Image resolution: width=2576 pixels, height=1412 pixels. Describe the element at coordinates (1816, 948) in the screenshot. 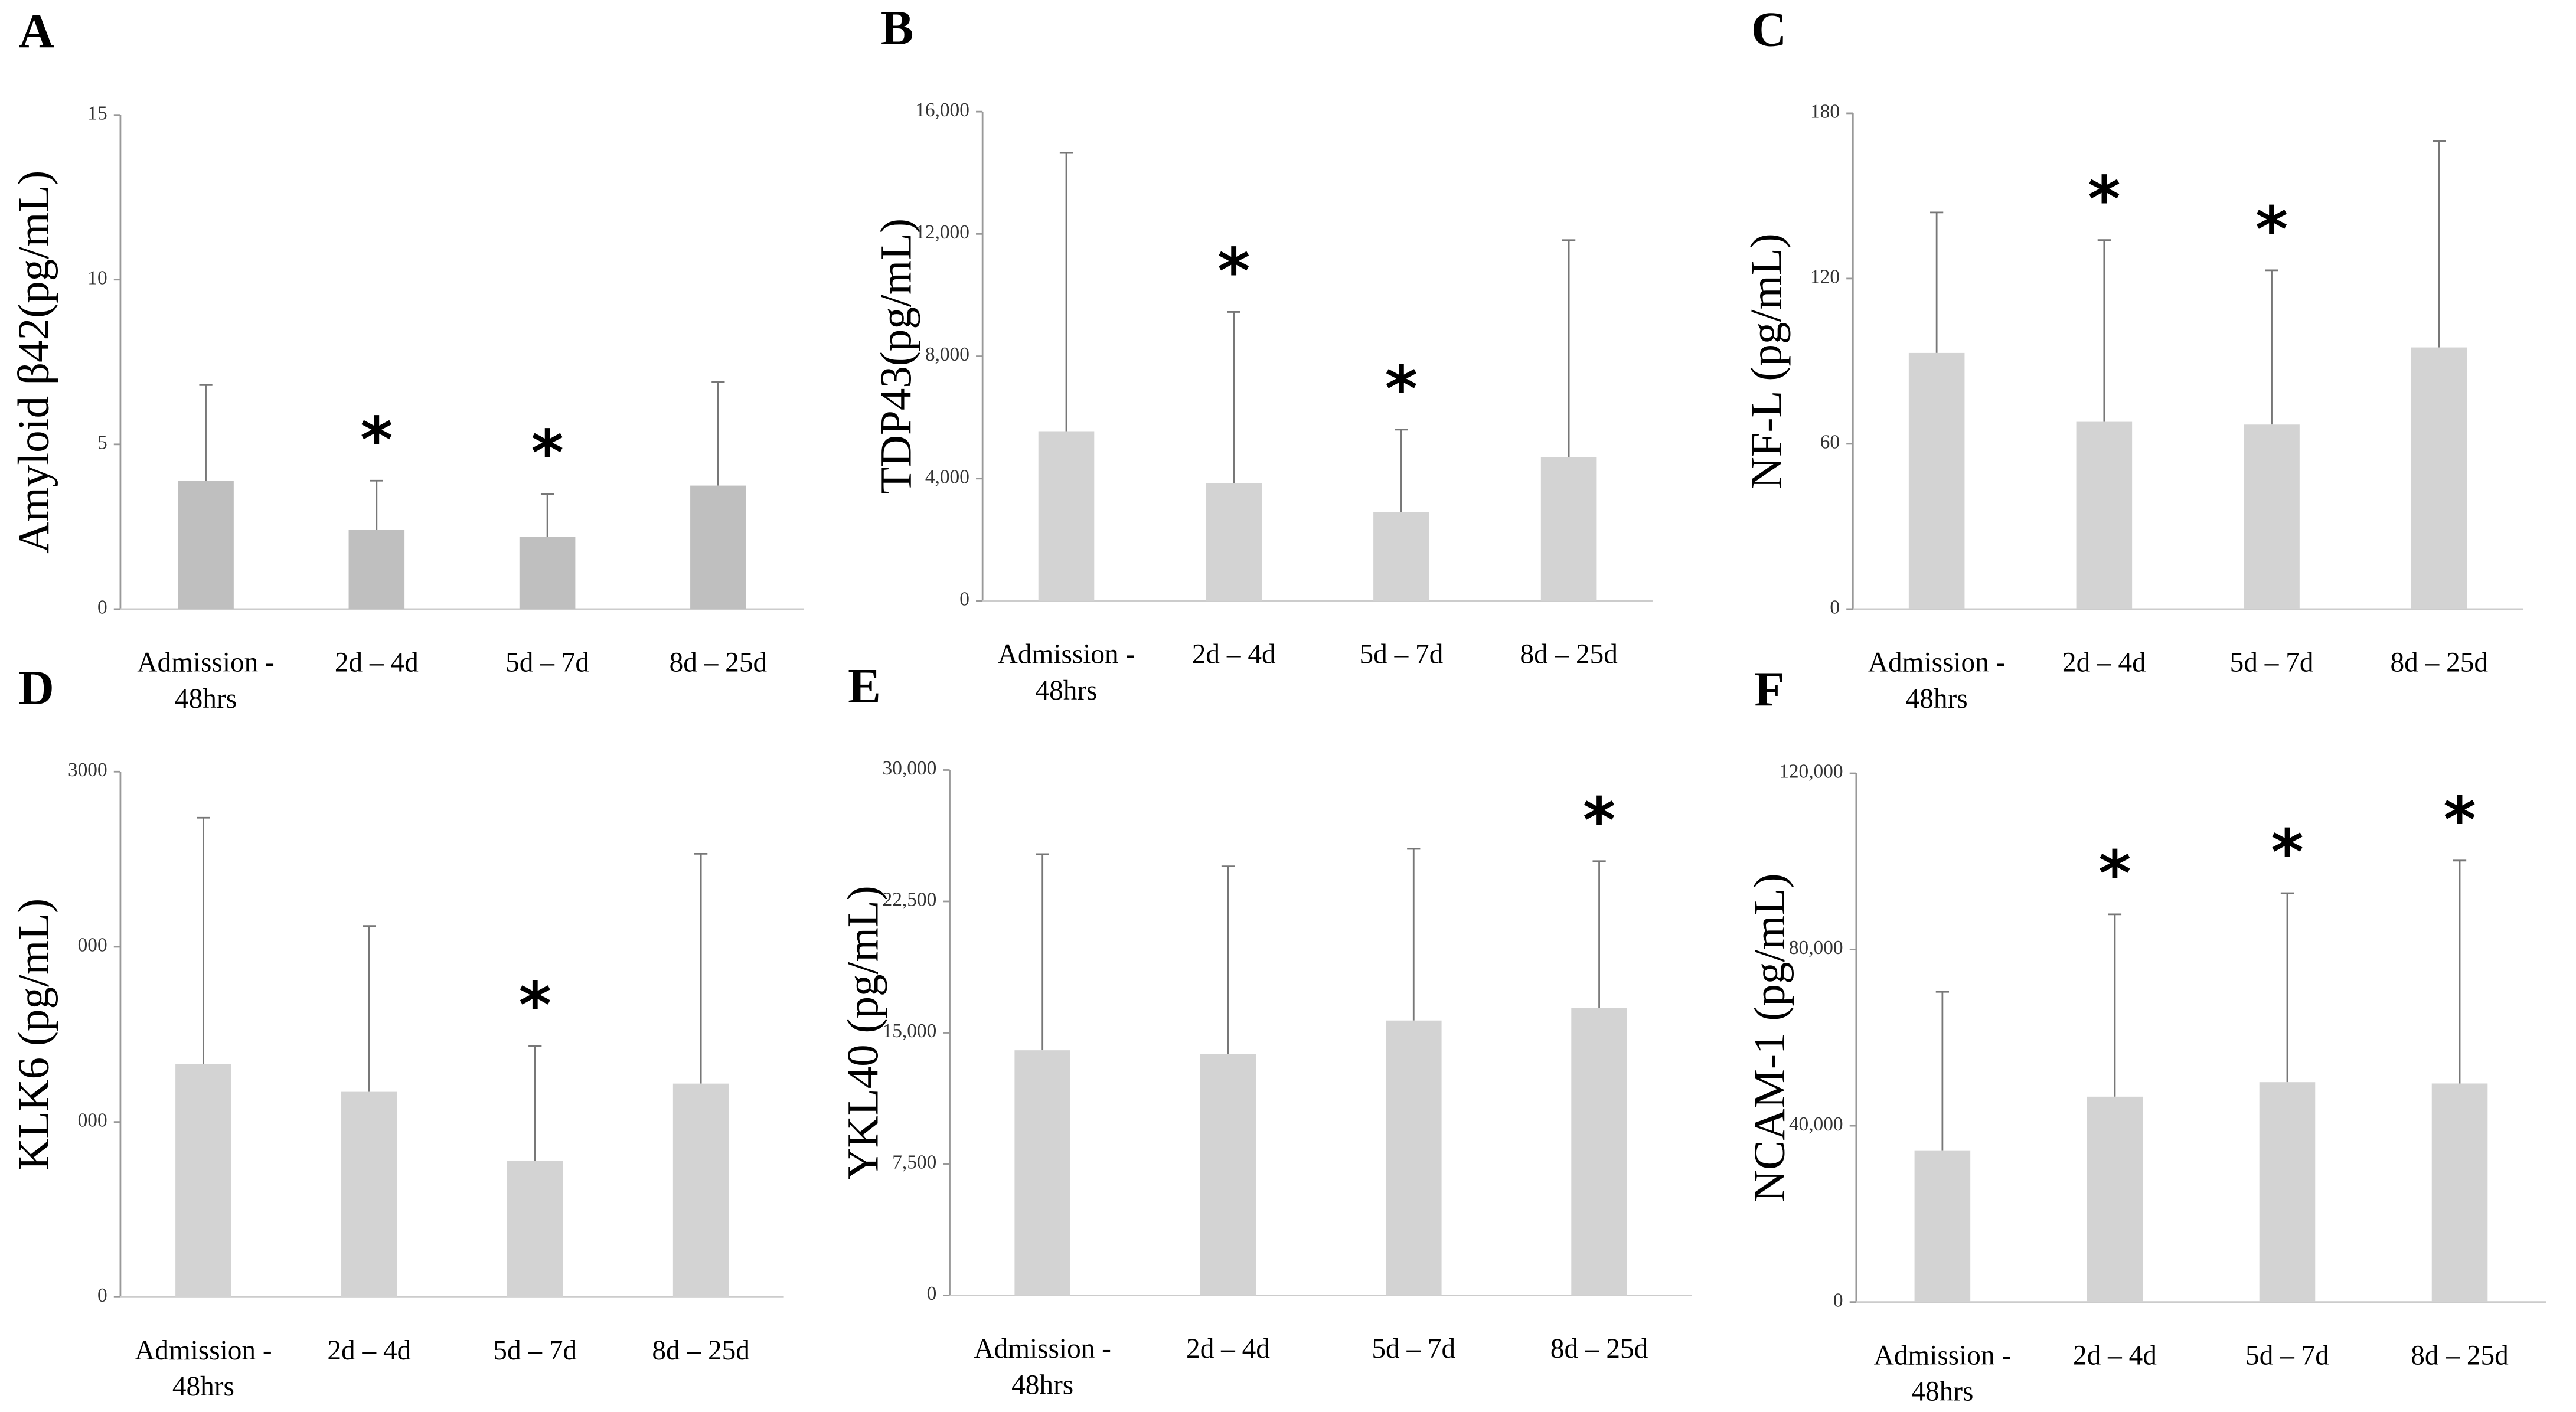

I see `y-tick-label: 80,000` at that location.